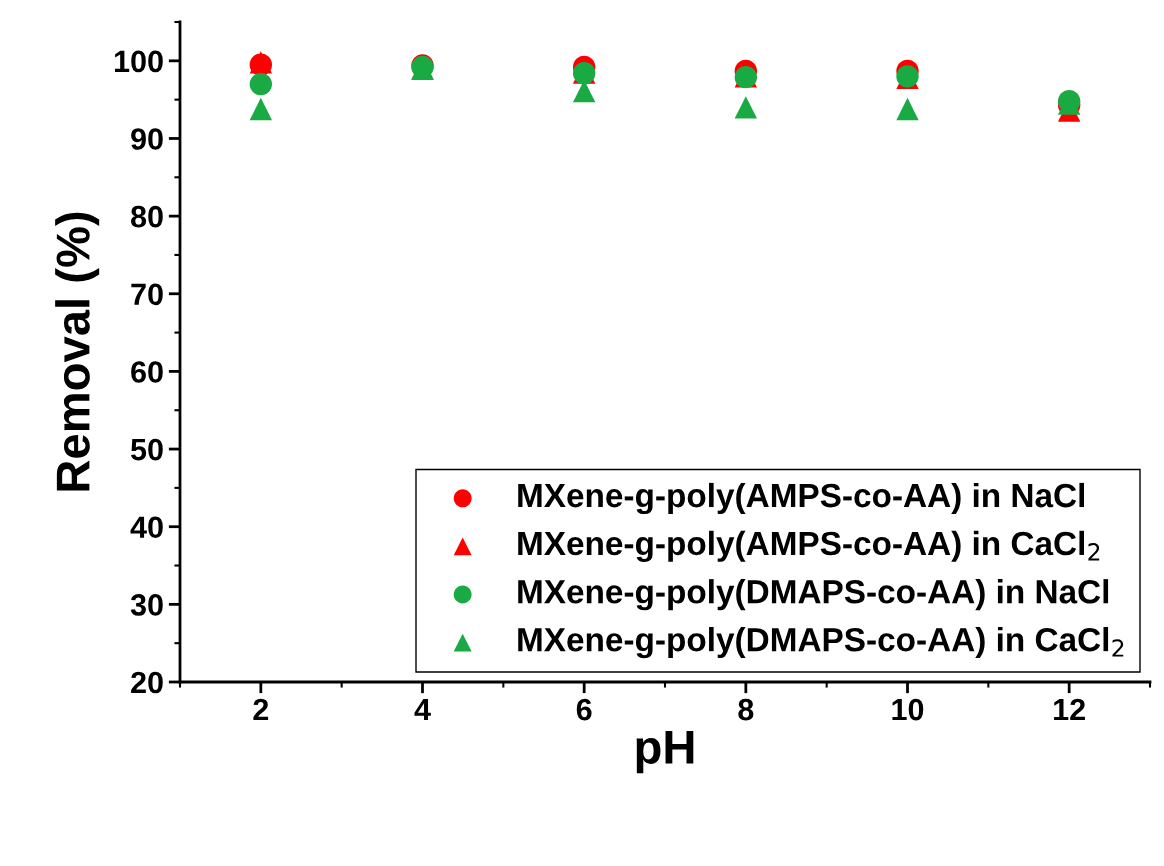 Image resolution: width=1164 pixels, height=866 pixels. I want to click on x-axis-title: pH, so click(665, 752).